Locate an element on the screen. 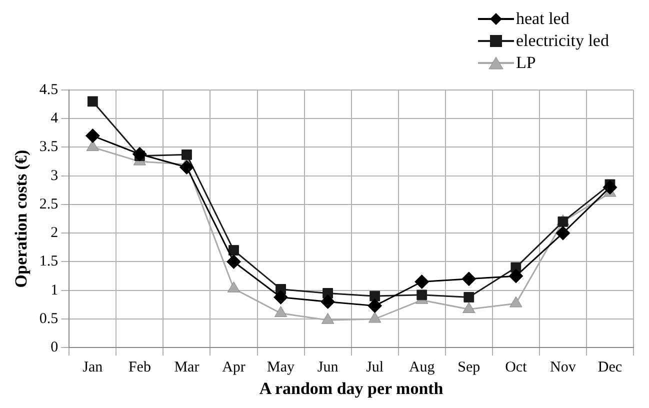  y-tick-label: 2.5 is located at coordinates (48, 204).